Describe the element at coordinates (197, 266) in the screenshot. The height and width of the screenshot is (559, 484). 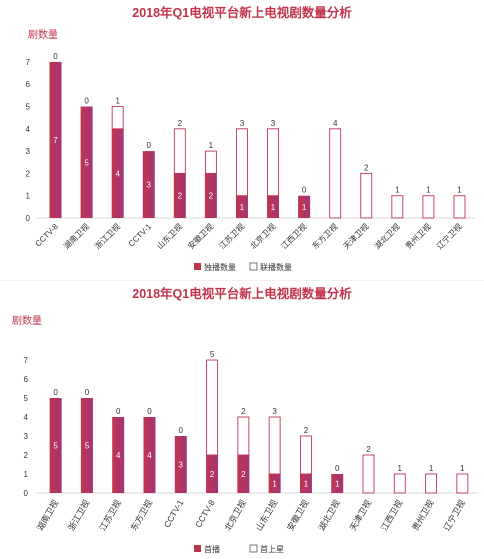
I see `chart-1-legend-swatch-solid` at that location.